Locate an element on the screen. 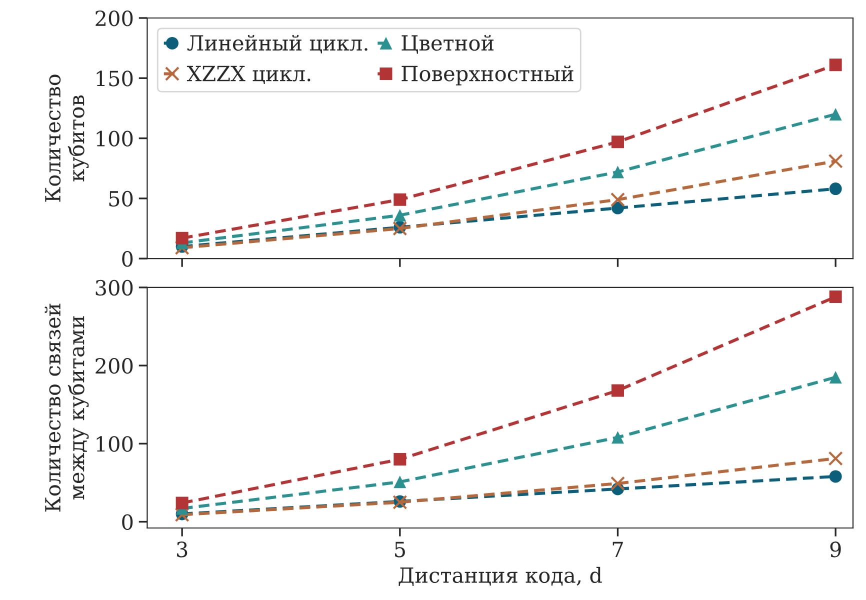 The image size is (866, 600). x-tick-label: 5 is located at coordinates (400, 550).